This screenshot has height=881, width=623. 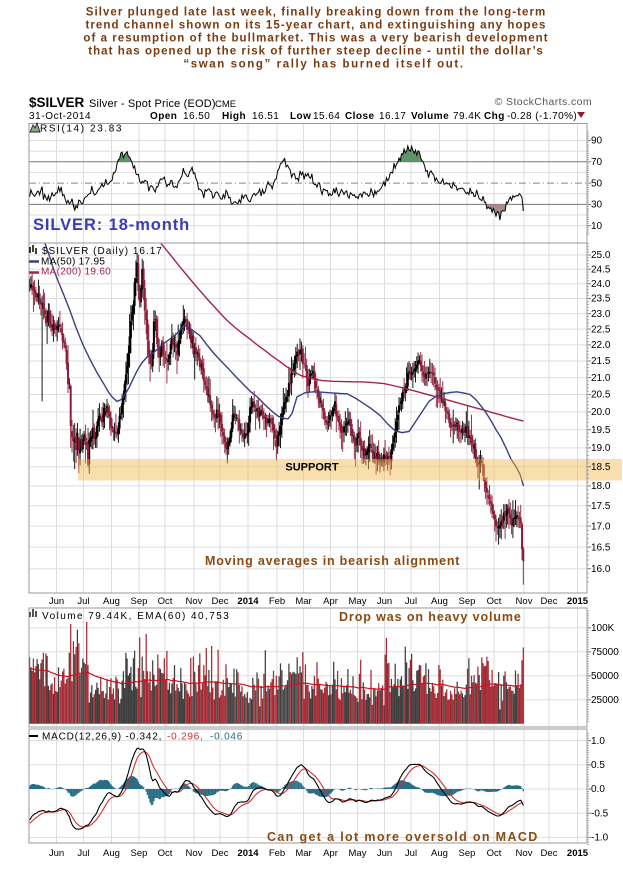 I want to click on svg-text: MA(200) 19.60, so click(x=76, y=272).